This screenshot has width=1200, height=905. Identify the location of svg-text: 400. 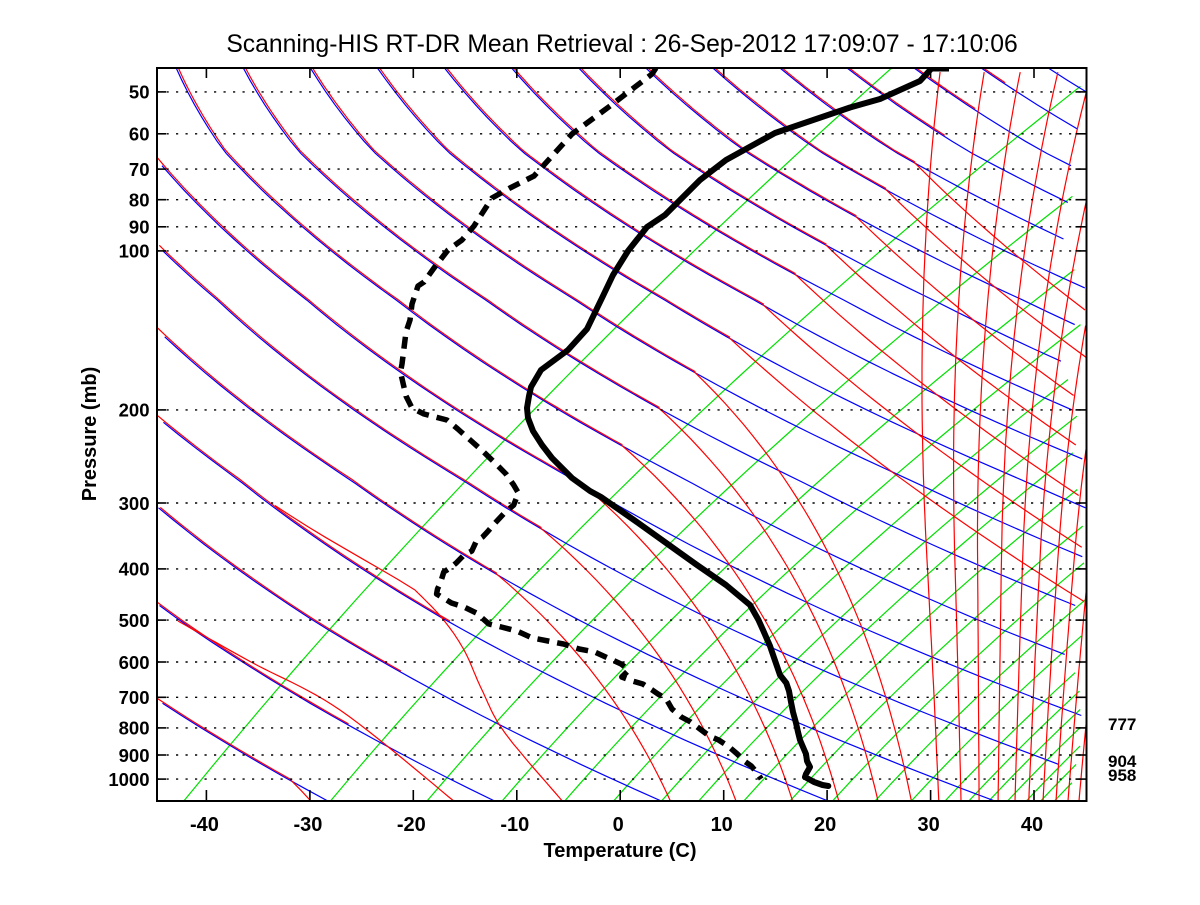
(134, 569).